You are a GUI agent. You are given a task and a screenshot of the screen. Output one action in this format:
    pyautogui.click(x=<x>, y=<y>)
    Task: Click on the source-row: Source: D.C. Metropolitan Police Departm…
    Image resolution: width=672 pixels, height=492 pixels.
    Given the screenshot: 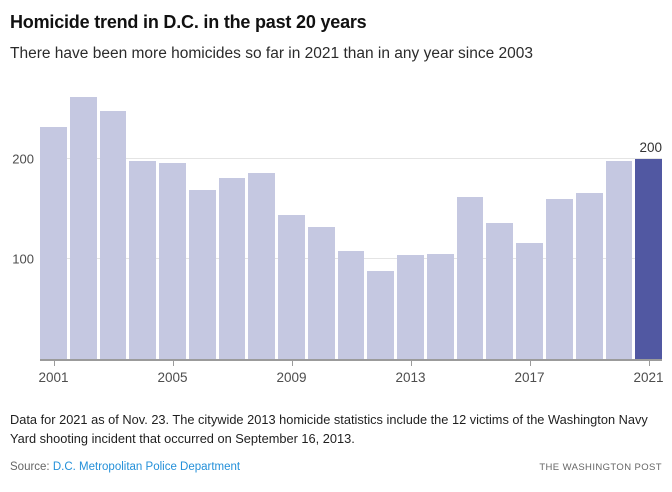 What is the action you would take?
    pyautogui.click(x=336, y=467)
    